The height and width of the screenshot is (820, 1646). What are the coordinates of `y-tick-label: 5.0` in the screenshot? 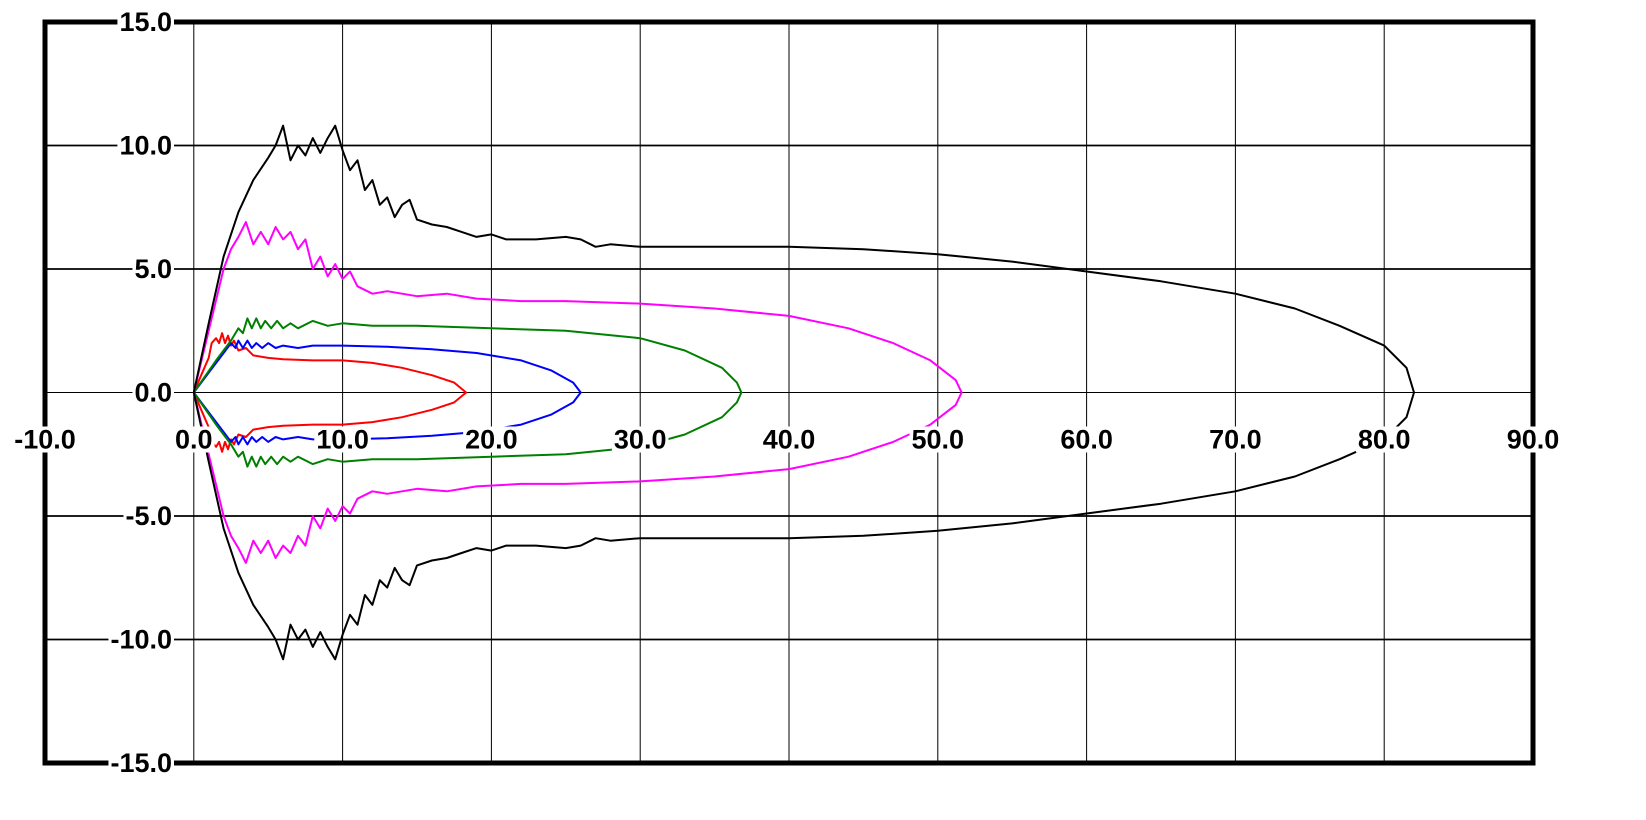 It's located at (153, 269).